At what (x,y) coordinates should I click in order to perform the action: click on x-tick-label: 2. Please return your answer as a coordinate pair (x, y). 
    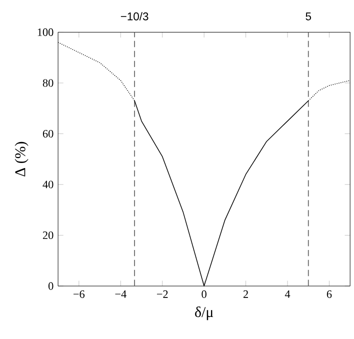
    Looking at the image, I should click on (245, 294).